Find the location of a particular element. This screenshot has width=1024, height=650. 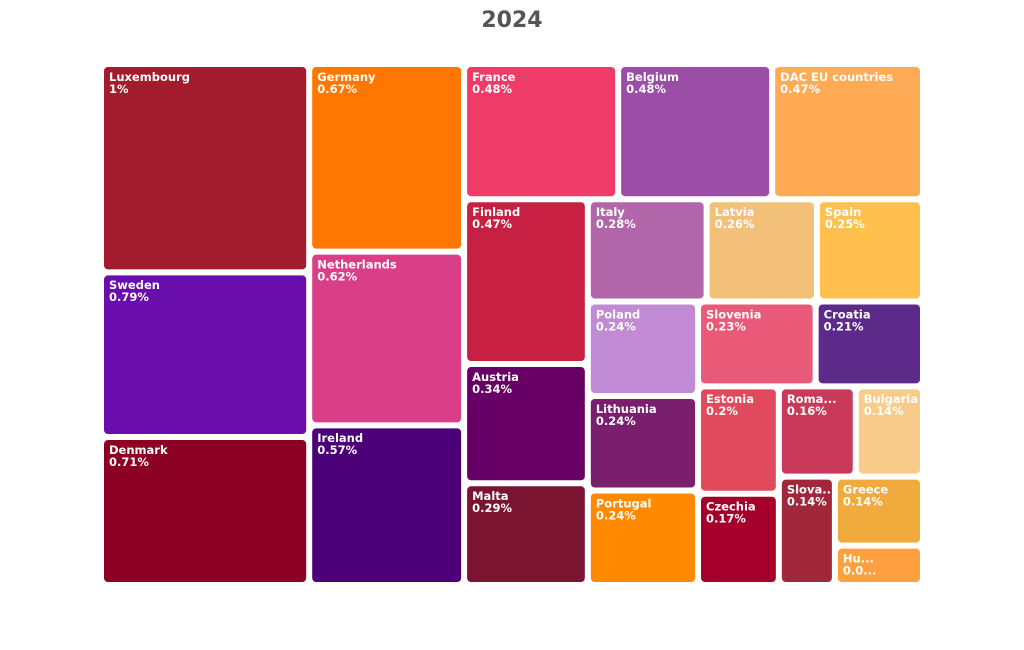

tile-value: 0.21% is located at coordinates (844, 326).